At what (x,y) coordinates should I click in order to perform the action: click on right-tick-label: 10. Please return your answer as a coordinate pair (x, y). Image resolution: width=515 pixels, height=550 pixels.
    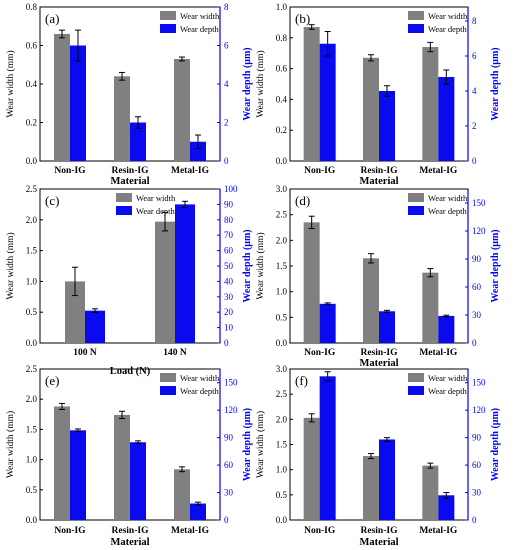
    Looking at the image, I should click on (229, 328).